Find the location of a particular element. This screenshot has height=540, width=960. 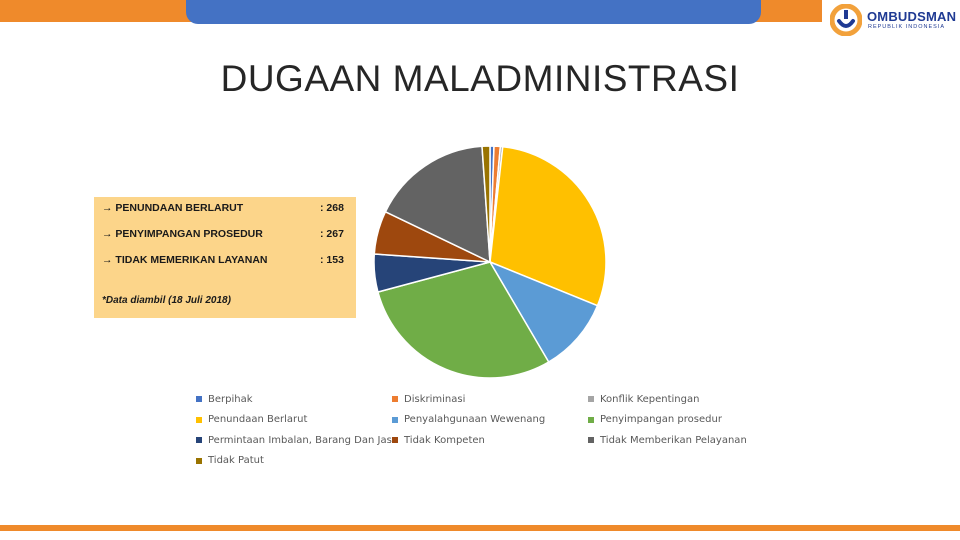

legend-item: Diskriminasi is located at coordinates (428, 399).